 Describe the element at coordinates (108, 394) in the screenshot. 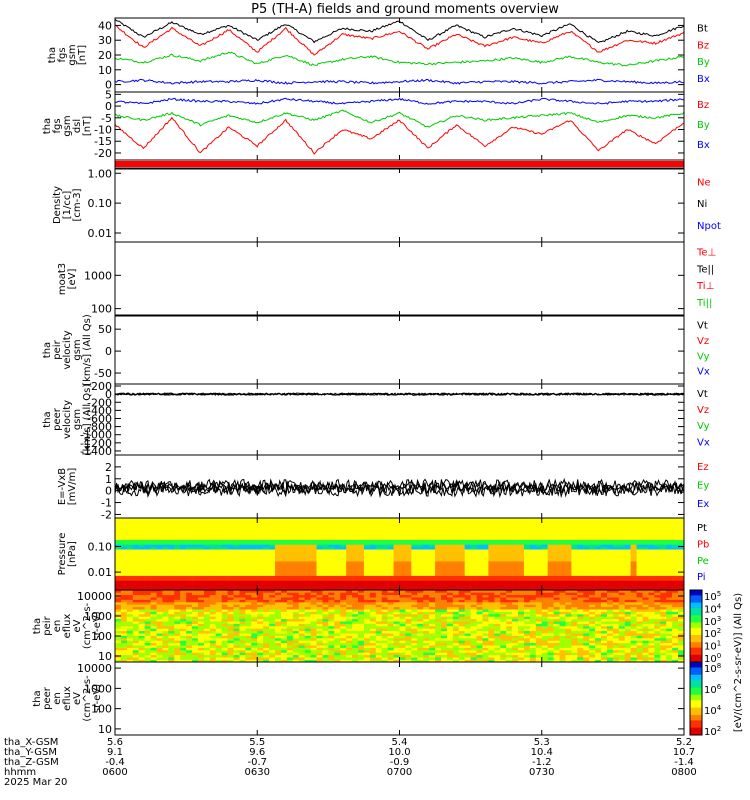

I see `y-tick-label: 0` at that location.